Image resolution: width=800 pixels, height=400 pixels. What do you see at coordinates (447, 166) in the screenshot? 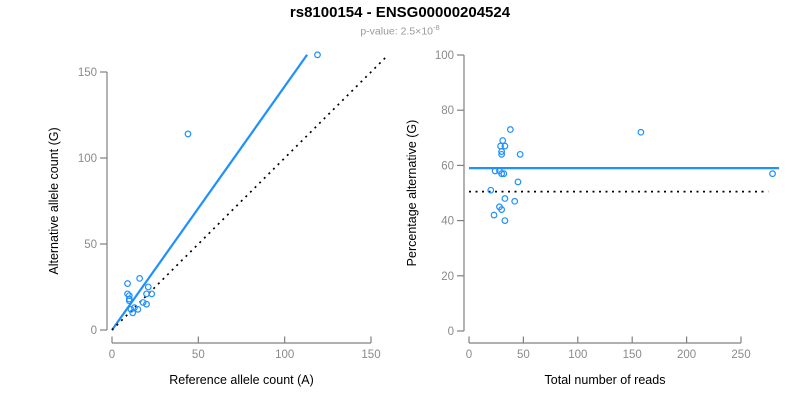
I see `y-tick-label: 60` at bounding box center [447, 166].